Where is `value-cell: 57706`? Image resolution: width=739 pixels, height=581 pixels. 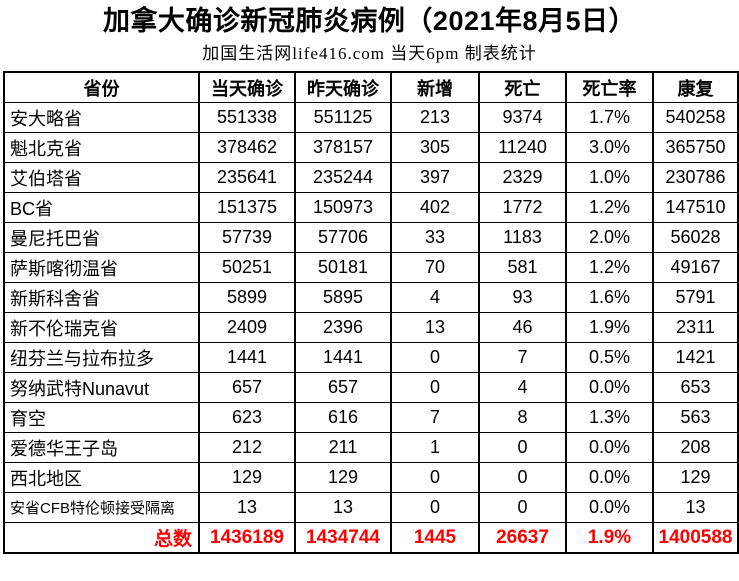 value-cell: 57706 is located at coordinates (343, 237).